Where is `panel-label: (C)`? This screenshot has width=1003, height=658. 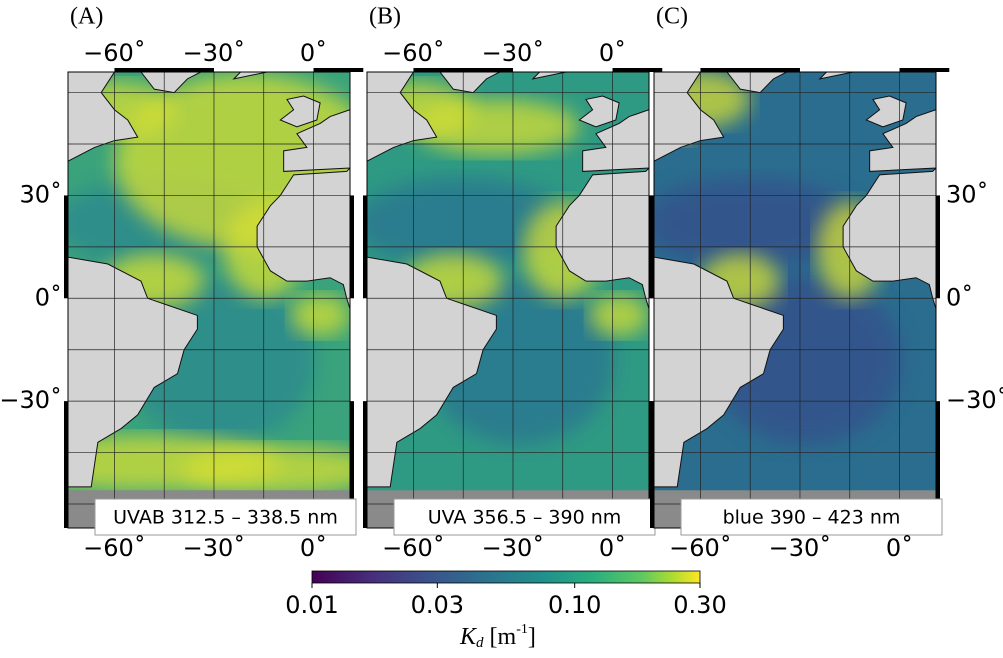 panel-label: (C) is located at coordinates (672, 17).